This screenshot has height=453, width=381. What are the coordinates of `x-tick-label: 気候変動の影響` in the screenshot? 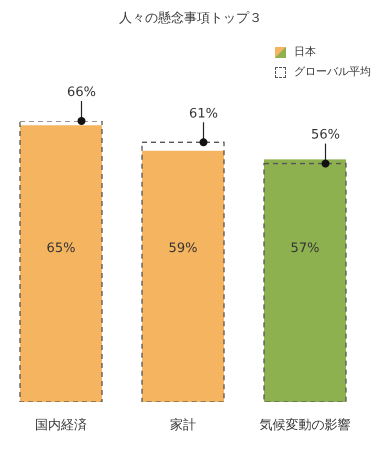 It's located at (305, 425).